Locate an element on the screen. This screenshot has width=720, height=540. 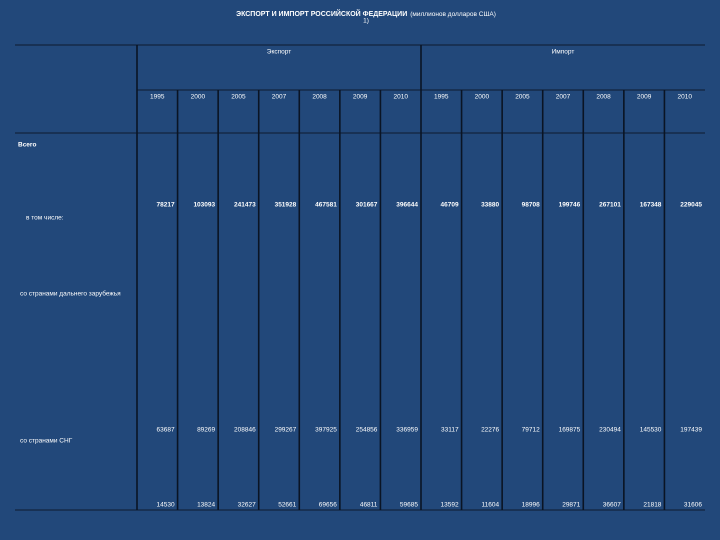
cell-value: 208846 is located at coordinates (245, 430).